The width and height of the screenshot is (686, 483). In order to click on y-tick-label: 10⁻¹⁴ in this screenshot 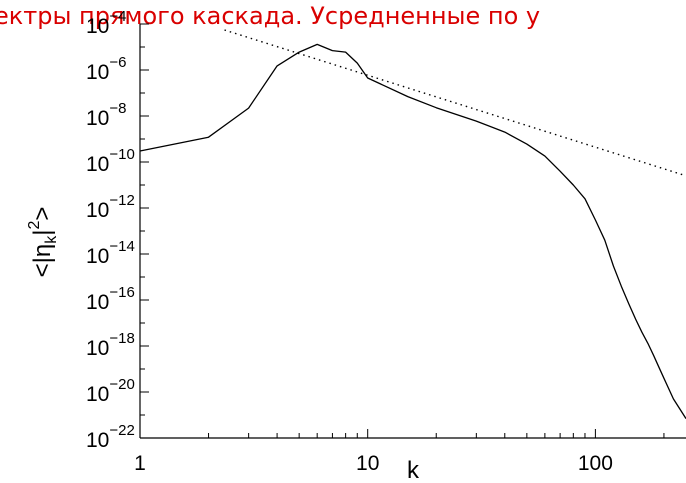, I will do `click(110, 253)`.